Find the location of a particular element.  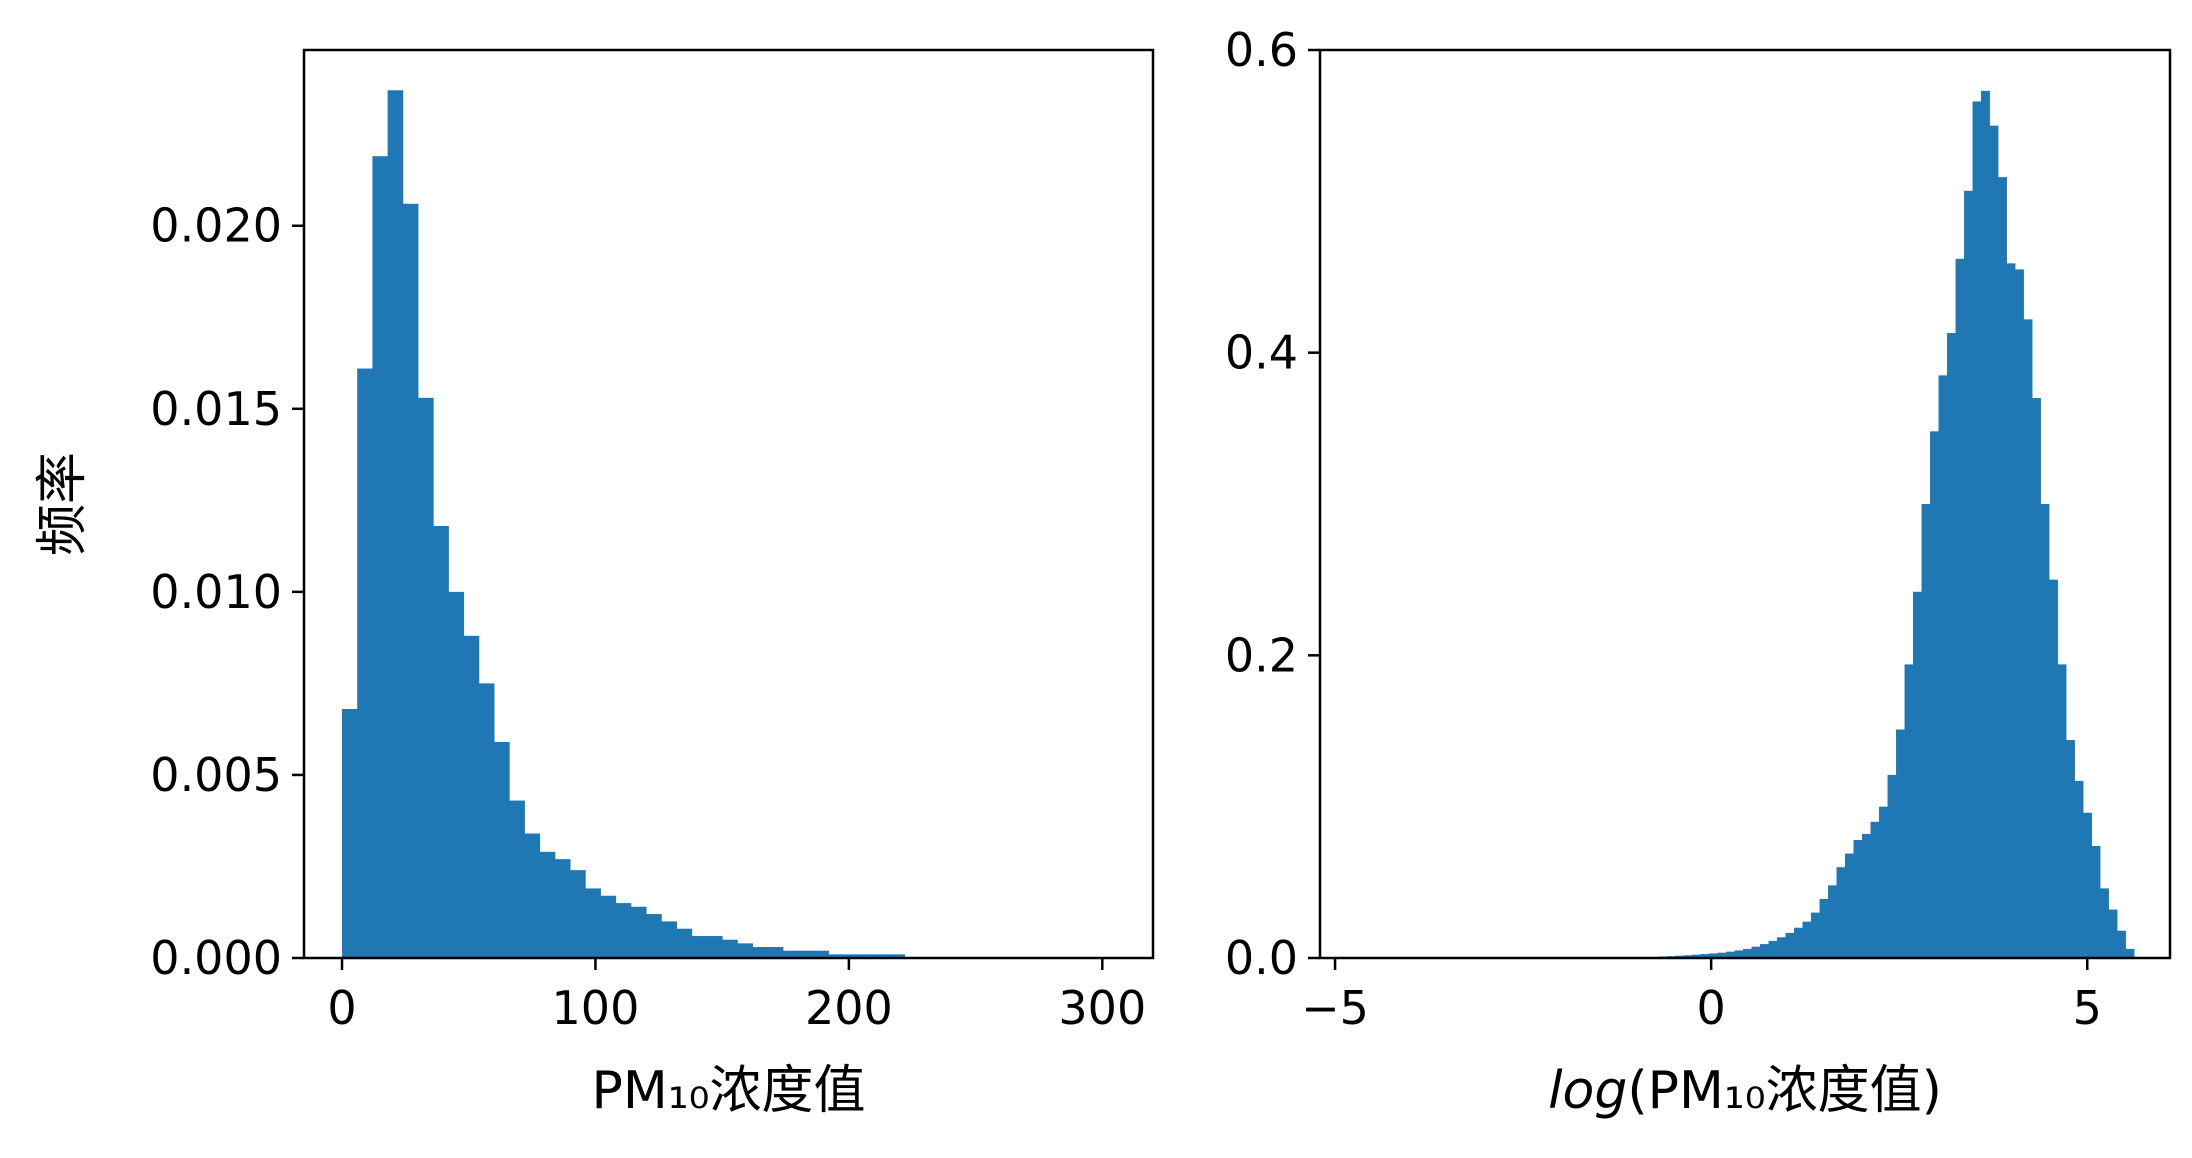

right-x-tick-label: 5 is located at coordinates (2087, 1008).